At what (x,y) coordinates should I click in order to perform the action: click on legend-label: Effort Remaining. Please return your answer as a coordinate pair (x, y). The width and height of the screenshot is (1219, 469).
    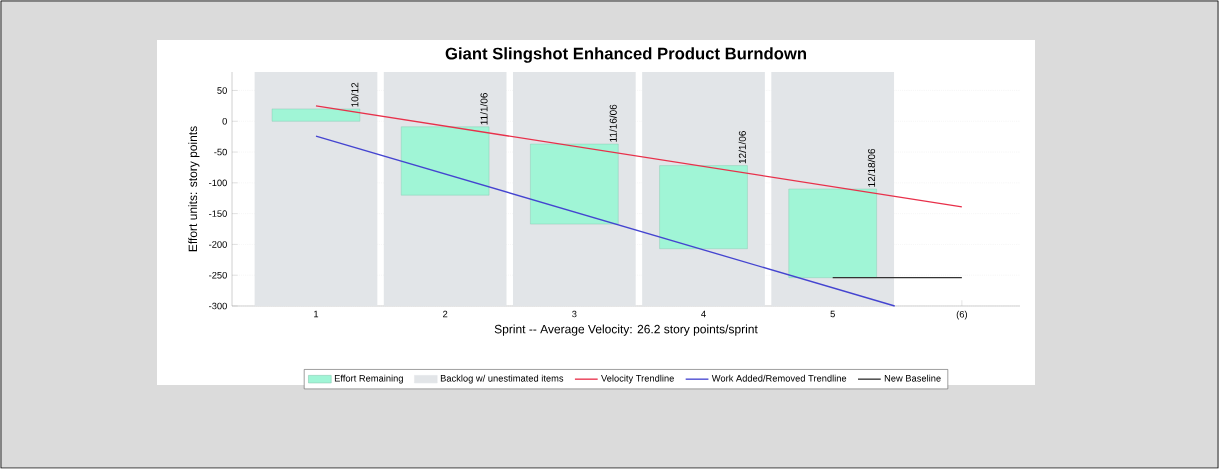
    Looking at the image, I should click on (368, 379).